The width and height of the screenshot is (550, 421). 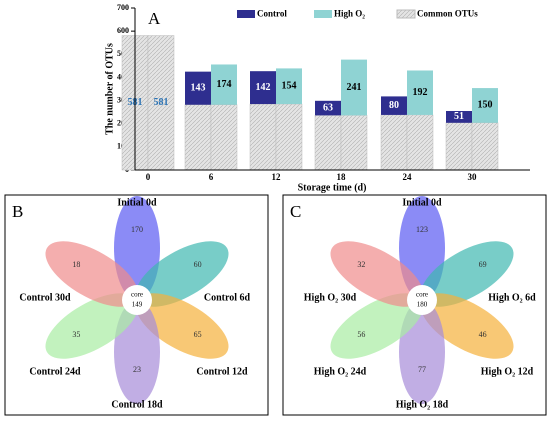 What do you see at coordinates (17, 211) in the screenshot?
I see `panel-label: B` at bounding box center [17, 211].